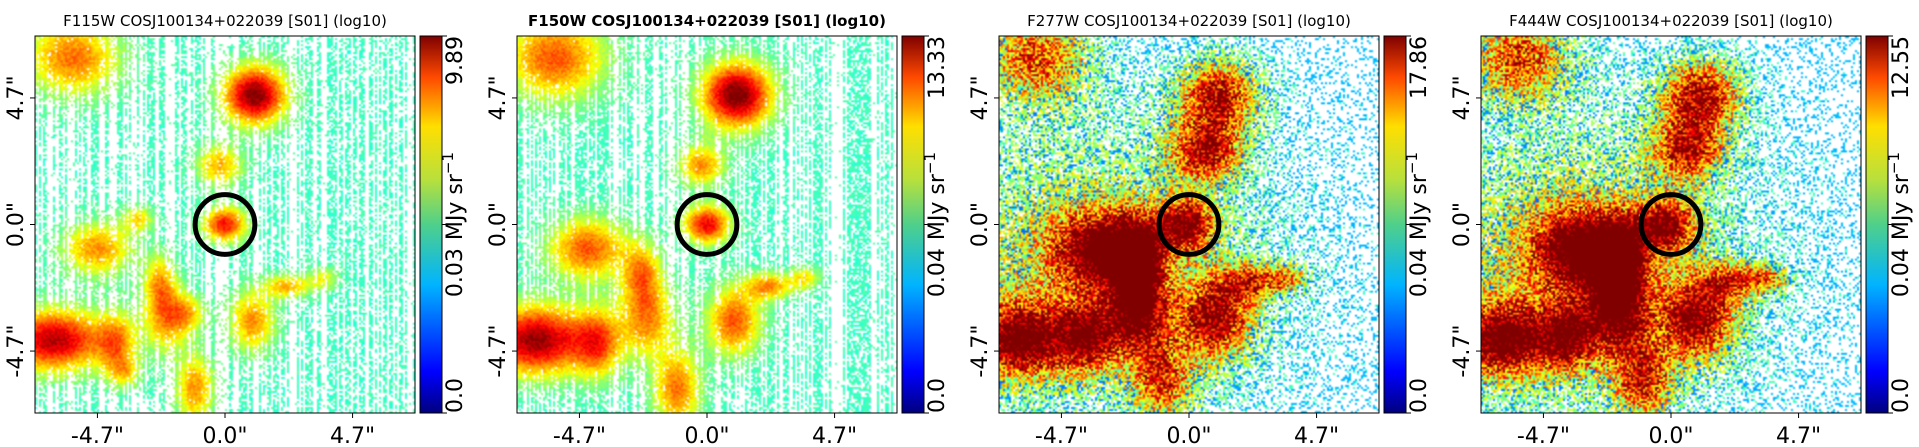  I want to click on panel-title: F150W COSJ100134+022039 [S01] (log10), so click(707, 21).